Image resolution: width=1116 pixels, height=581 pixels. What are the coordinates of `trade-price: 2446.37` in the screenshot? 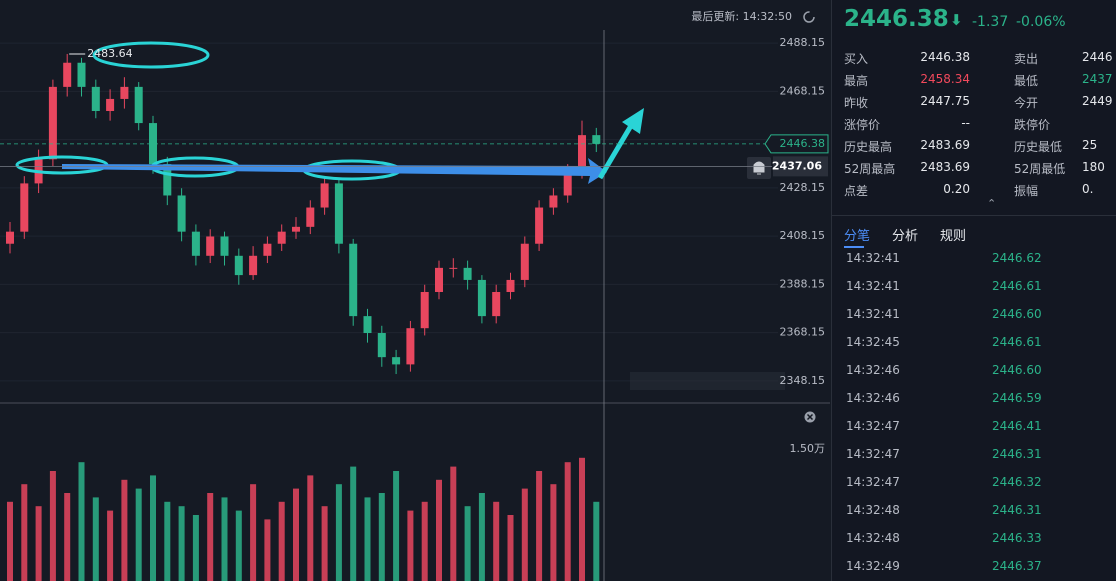 It's located at (1017, 566).